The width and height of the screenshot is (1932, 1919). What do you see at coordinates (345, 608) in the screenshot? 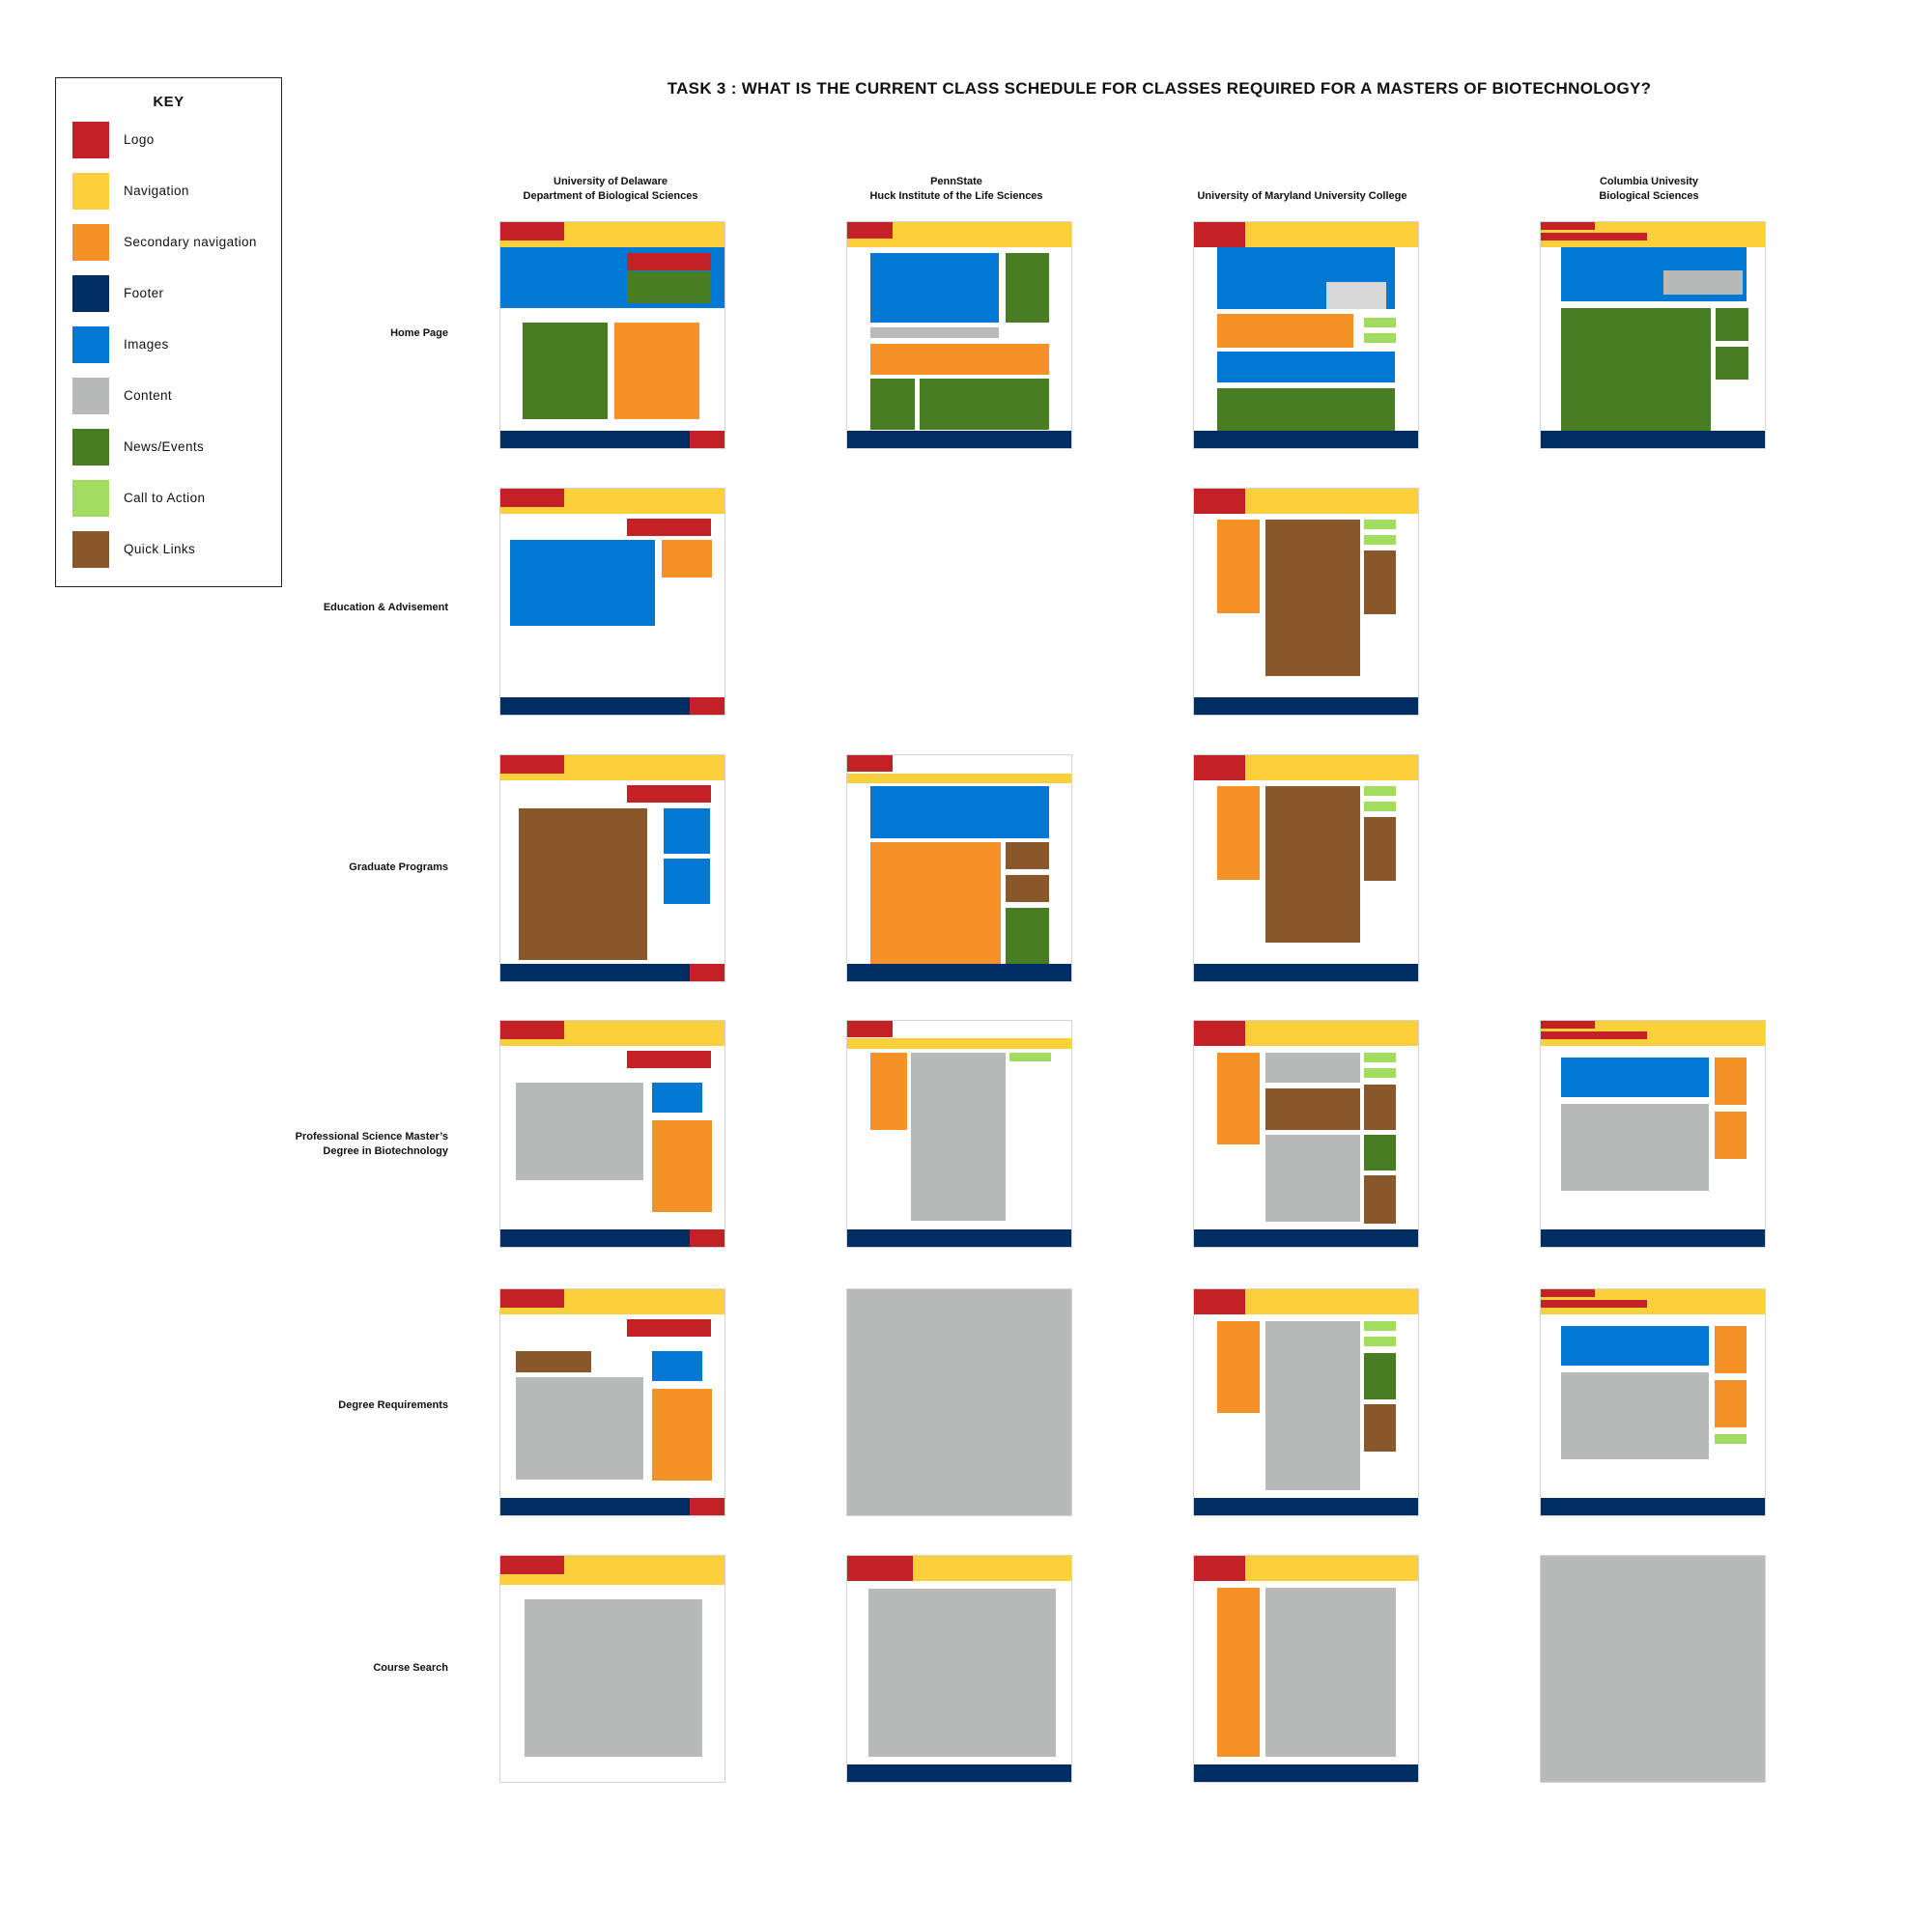
I see `row-header-education-advisement: Education & Advisement` at bounding box center [345, 608].